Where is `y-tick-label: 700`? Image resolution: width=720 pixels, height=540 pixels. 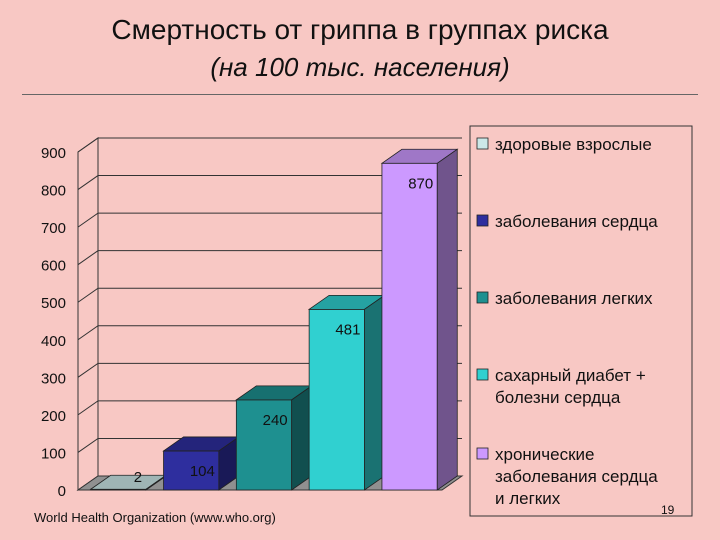
y-tick-label: 700 is located at coordinates (53, 228).